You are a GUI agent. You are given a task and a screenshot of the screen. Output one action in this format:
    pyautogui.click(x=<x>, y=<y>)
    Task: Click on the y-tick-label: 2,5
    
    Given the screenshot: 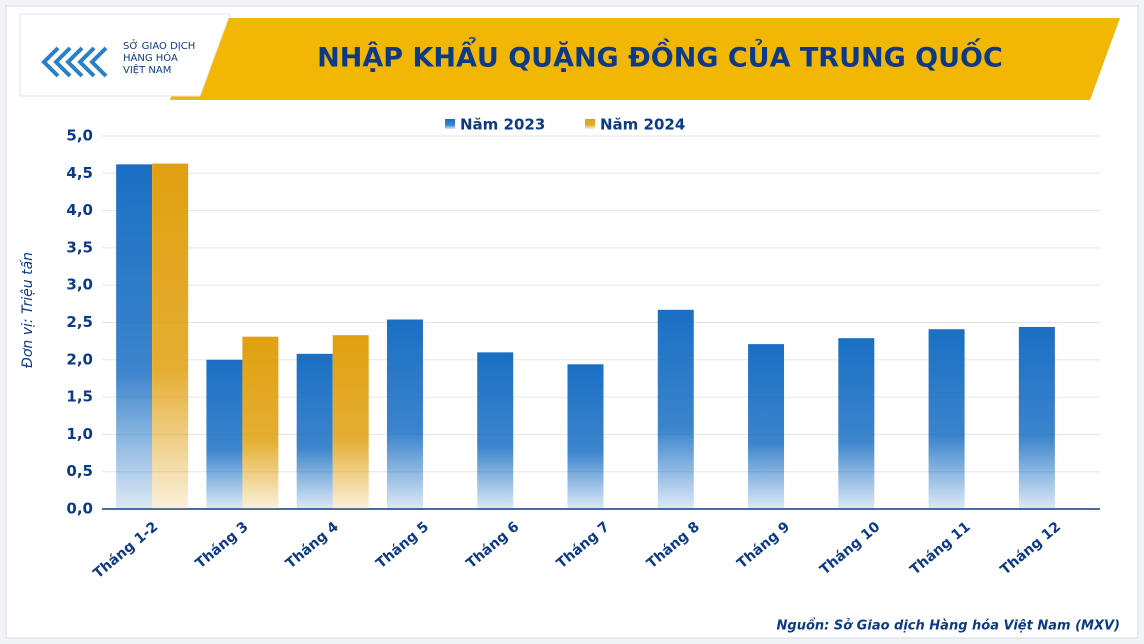 What is the action you would take?
    pyautogui.click(x=79, y=322)
    